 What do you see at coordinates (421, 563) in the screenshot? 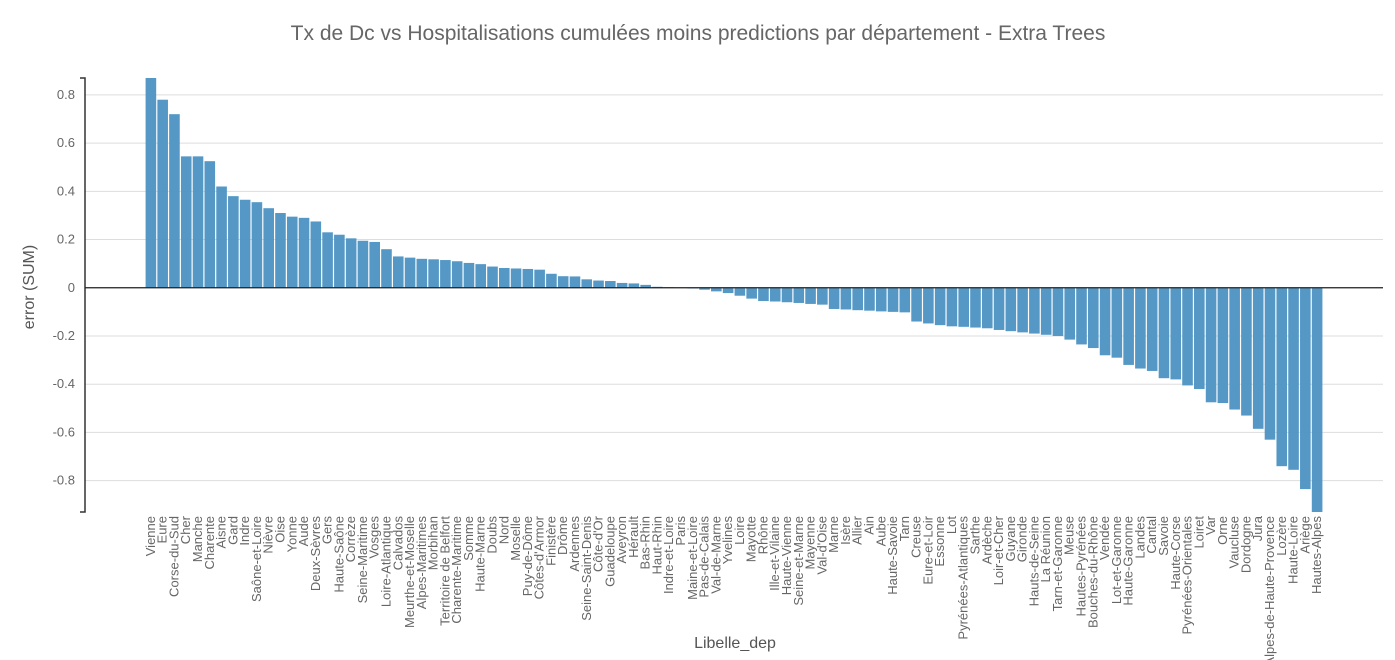
I see `x-tick-label: Alpes-Maritimes` at bounding box center [421, 563].